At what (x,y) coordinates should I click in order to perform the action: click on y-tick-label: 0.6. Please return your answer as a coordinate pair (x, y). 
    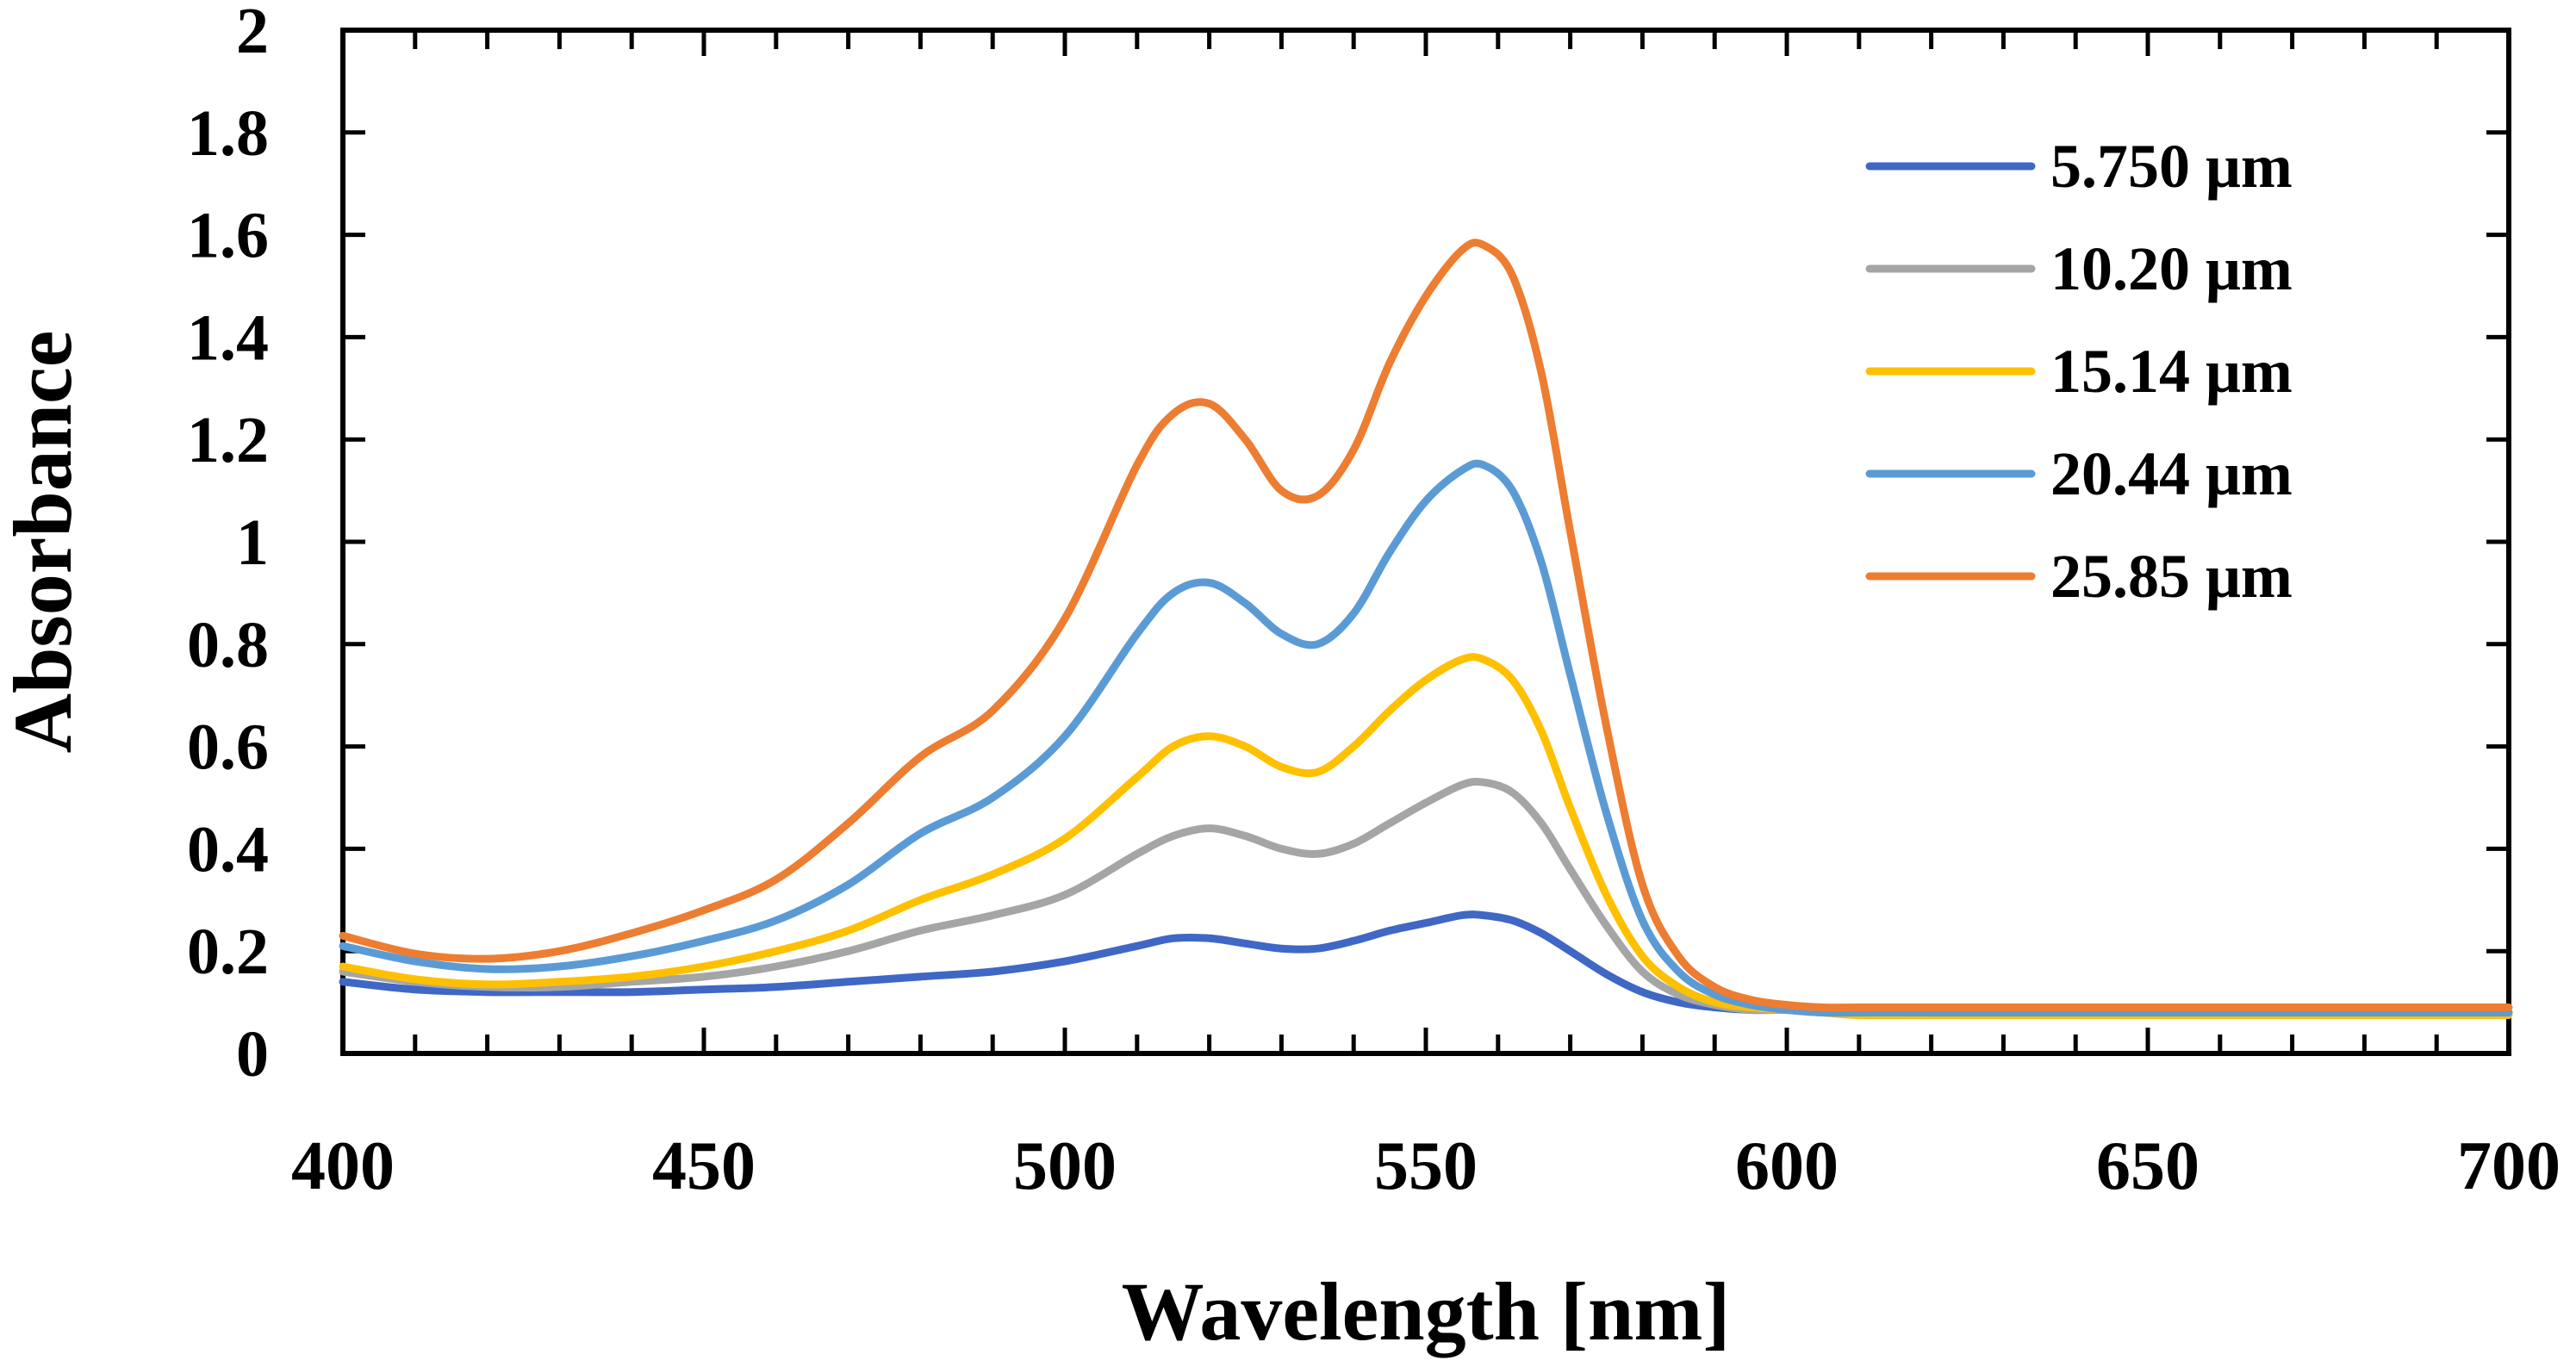
    Looking at the image, I should click on (228, 747).